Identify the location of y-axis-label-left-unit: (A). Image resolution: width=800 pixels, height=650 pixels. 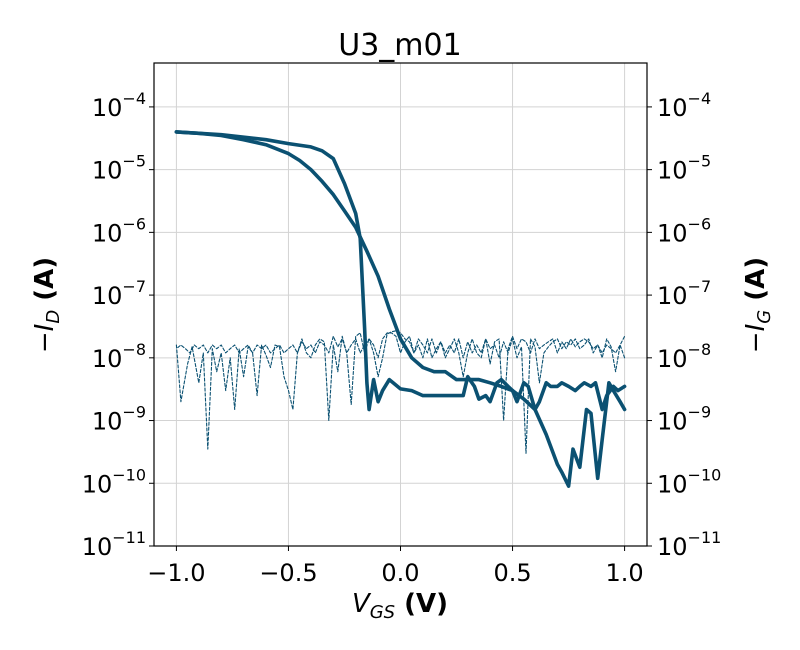
(45, 283).